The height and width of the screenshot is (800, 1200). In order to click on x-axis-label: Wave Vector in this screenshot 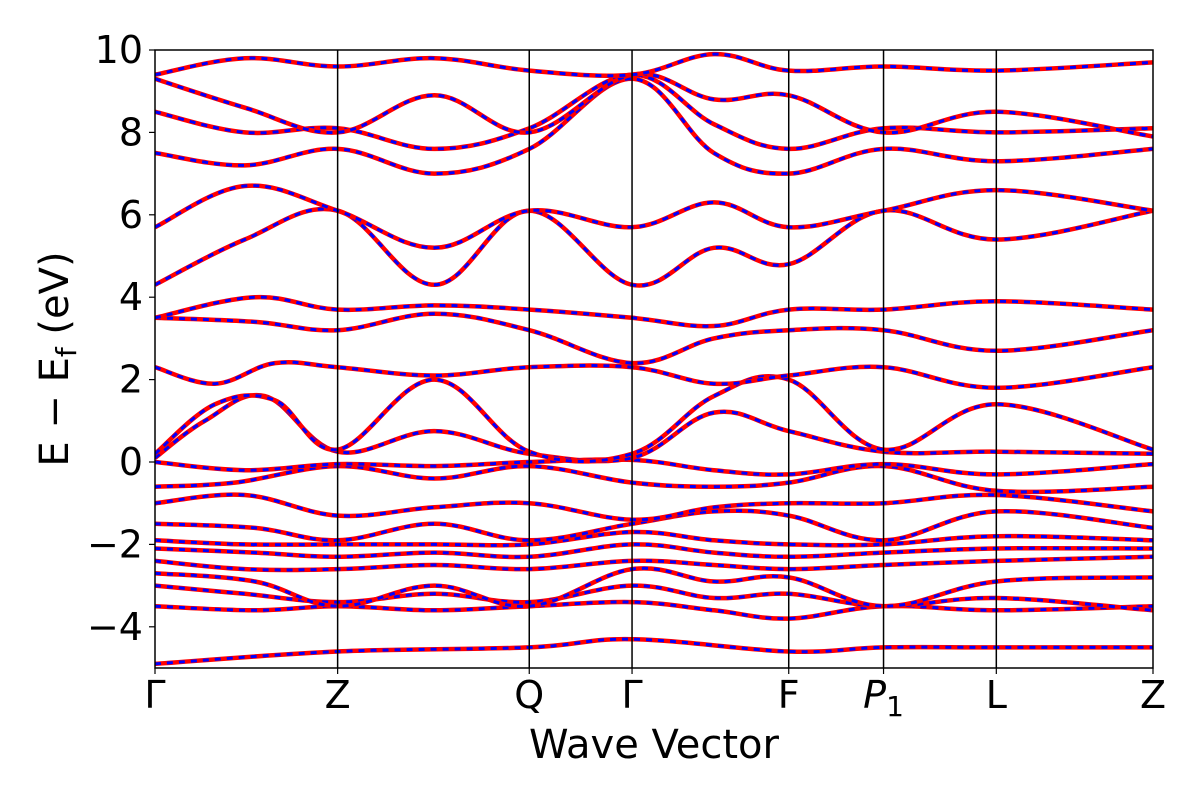, I will do `click(654, 745)`.